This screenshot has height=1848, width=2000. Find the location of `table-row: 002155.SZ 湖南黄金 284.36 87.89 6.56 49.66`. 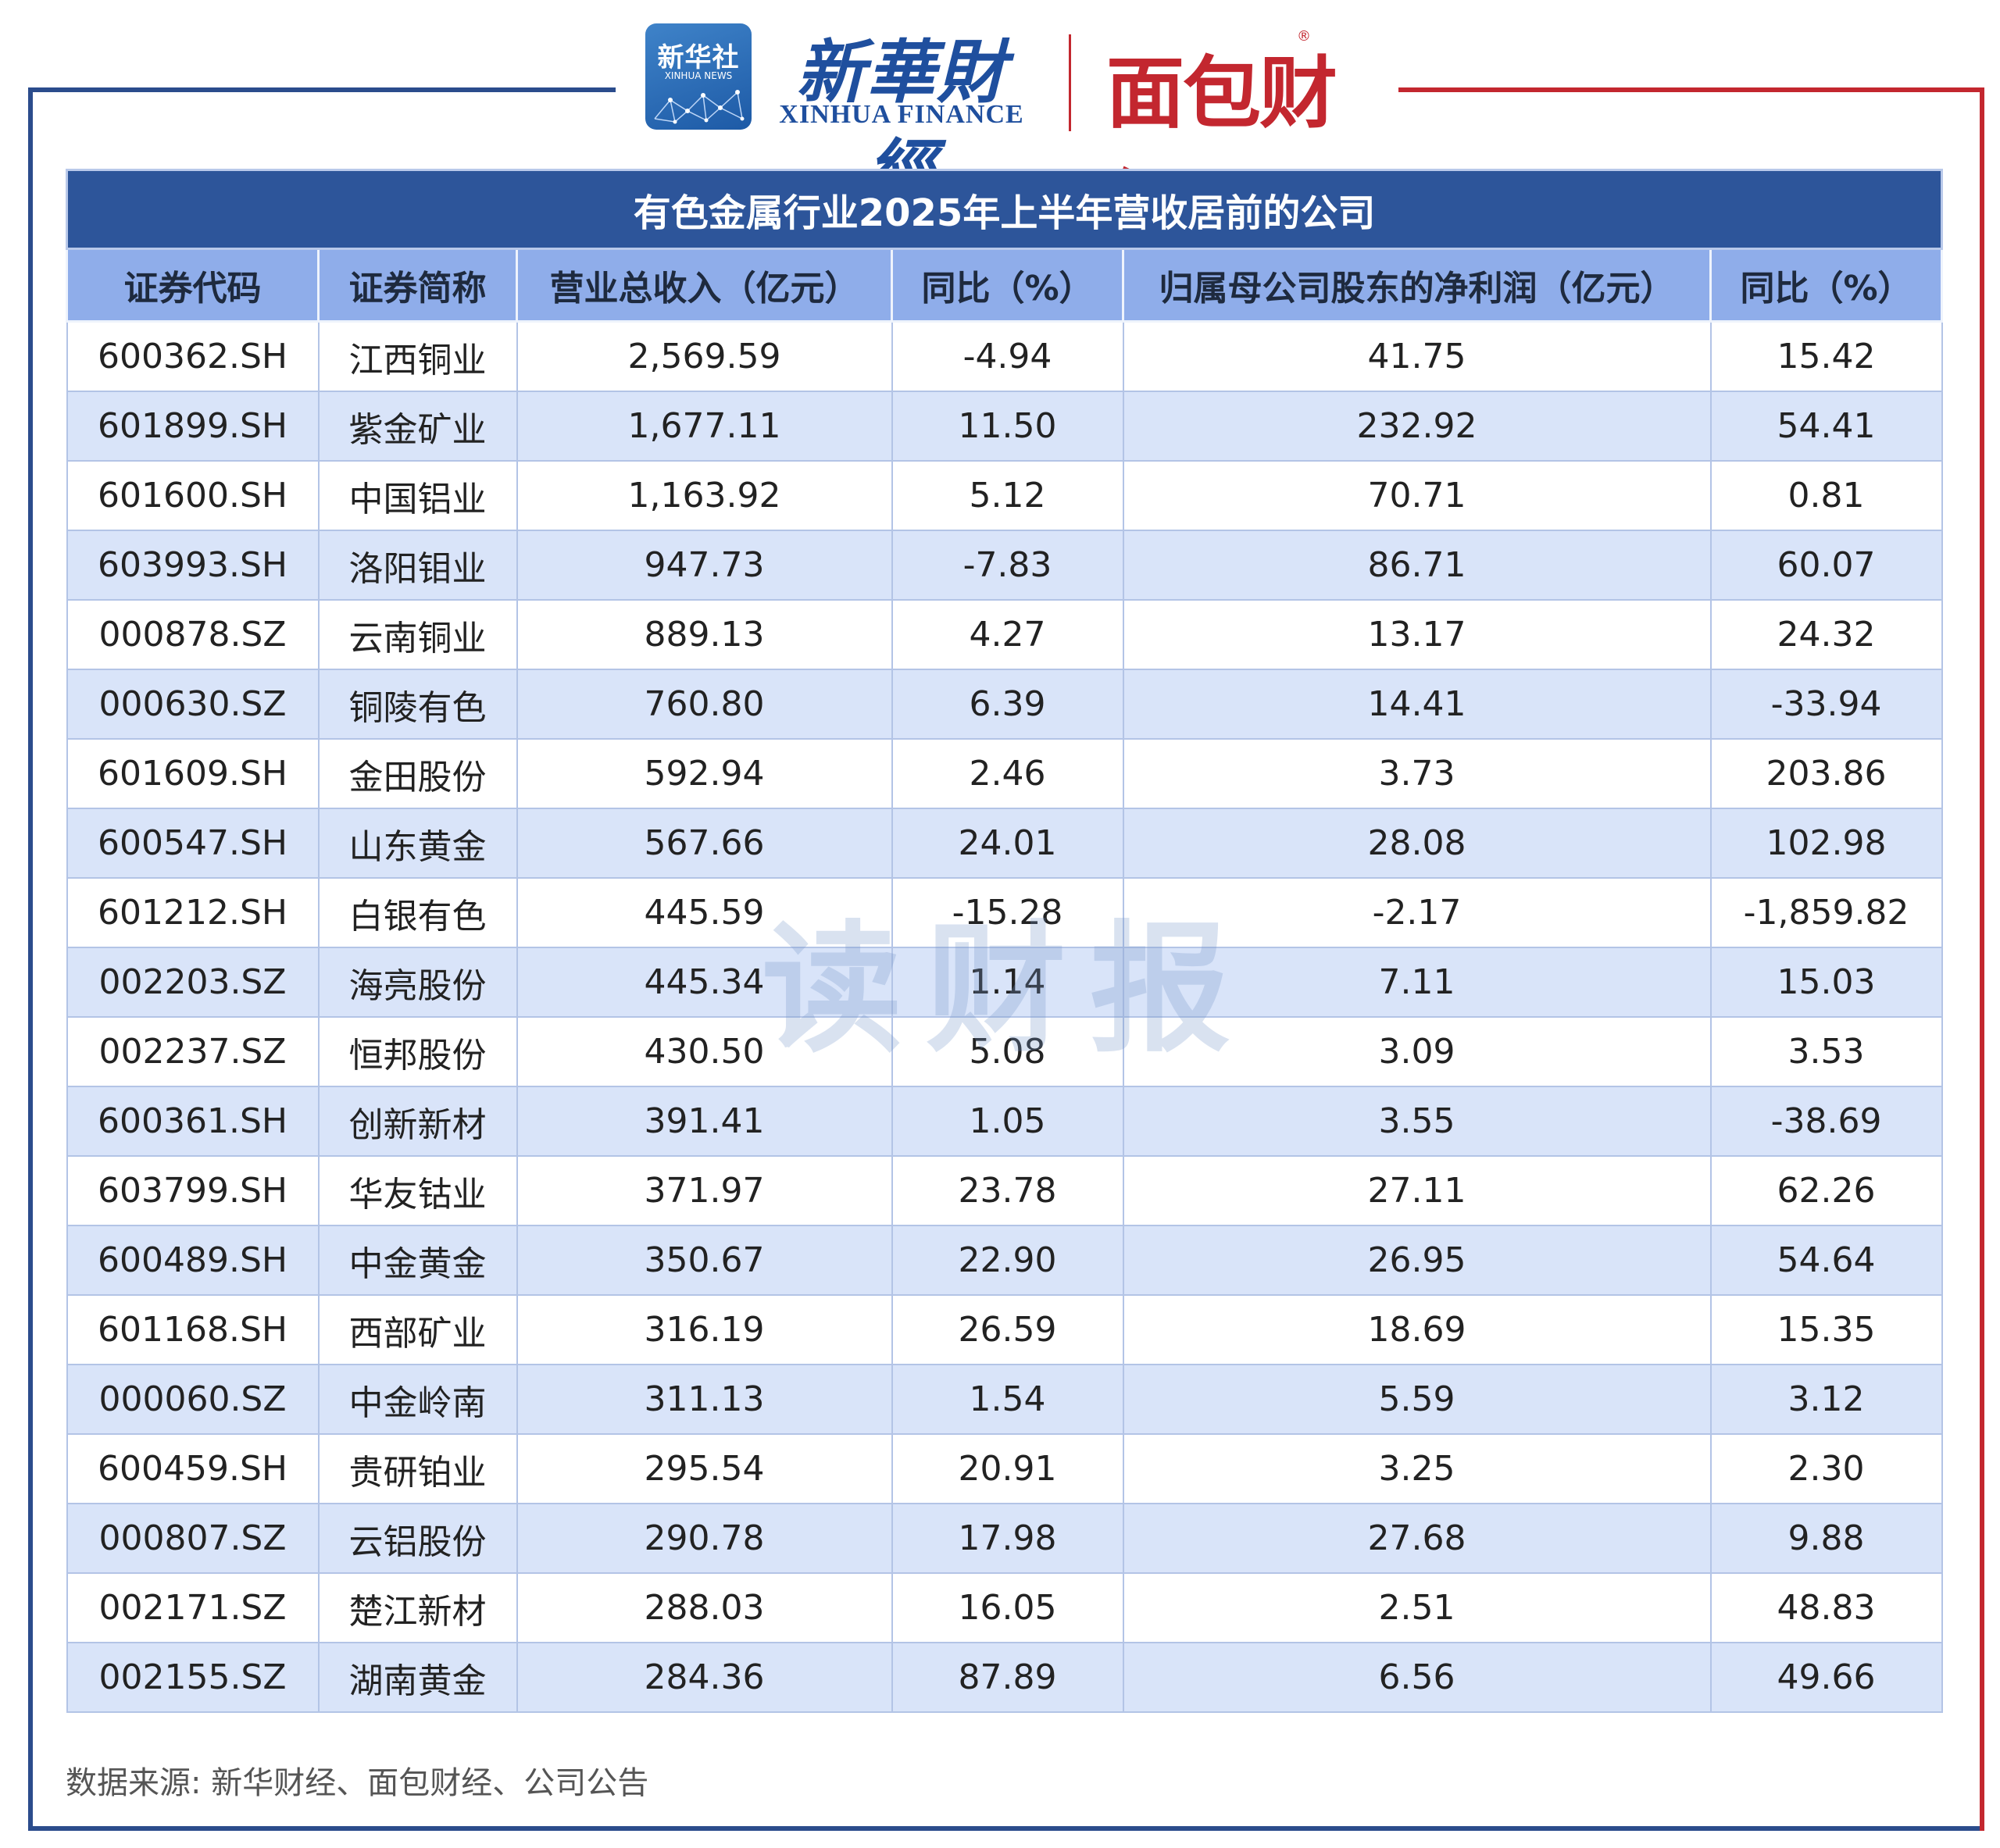

table-row: 002155.SZ 湖南黄金 284.36 87.89 6.56 49.66 is located at coordinates (1004, 1677).